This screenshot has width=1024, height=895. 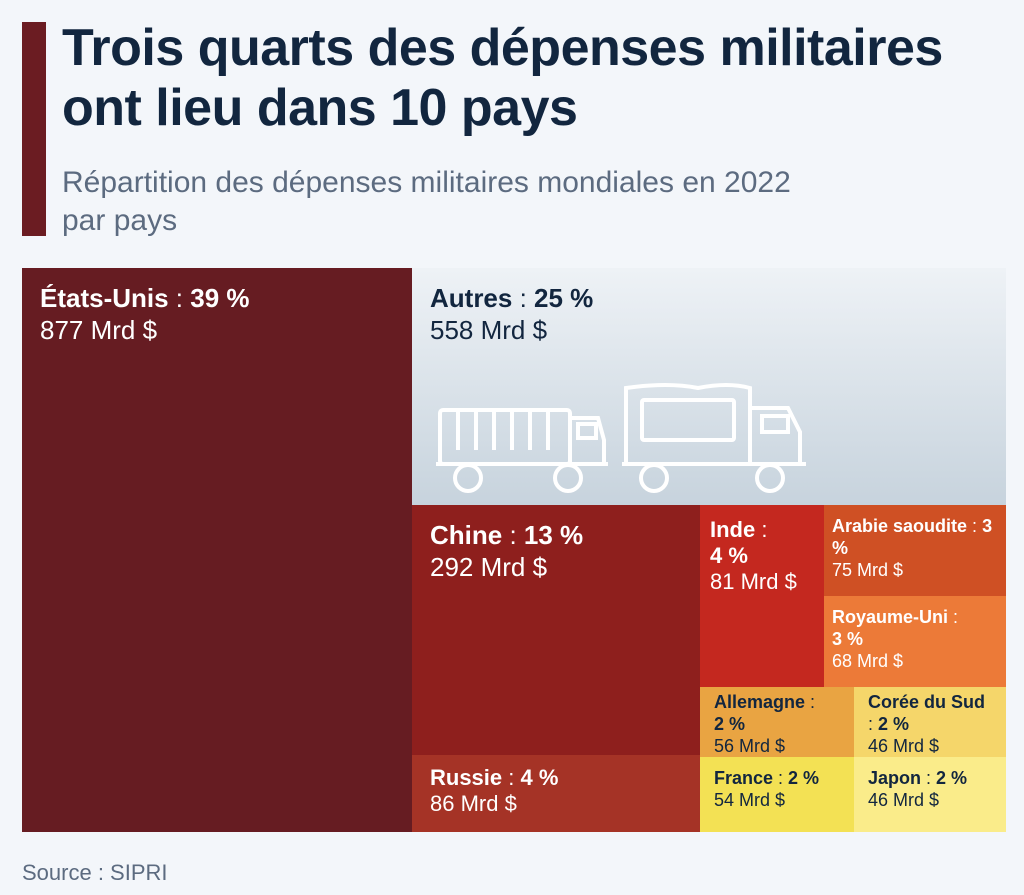 I want to click on tile-value: 68 Mrd $, so click(x=868, y=661).